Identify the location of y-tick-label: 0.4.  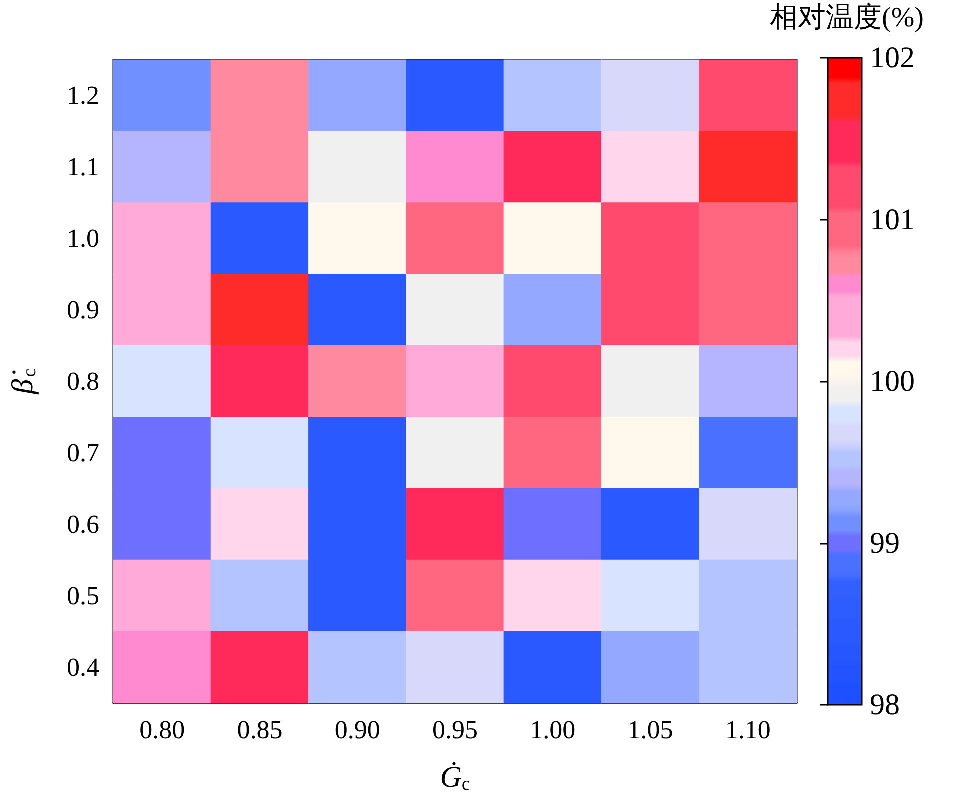
(83, 667).